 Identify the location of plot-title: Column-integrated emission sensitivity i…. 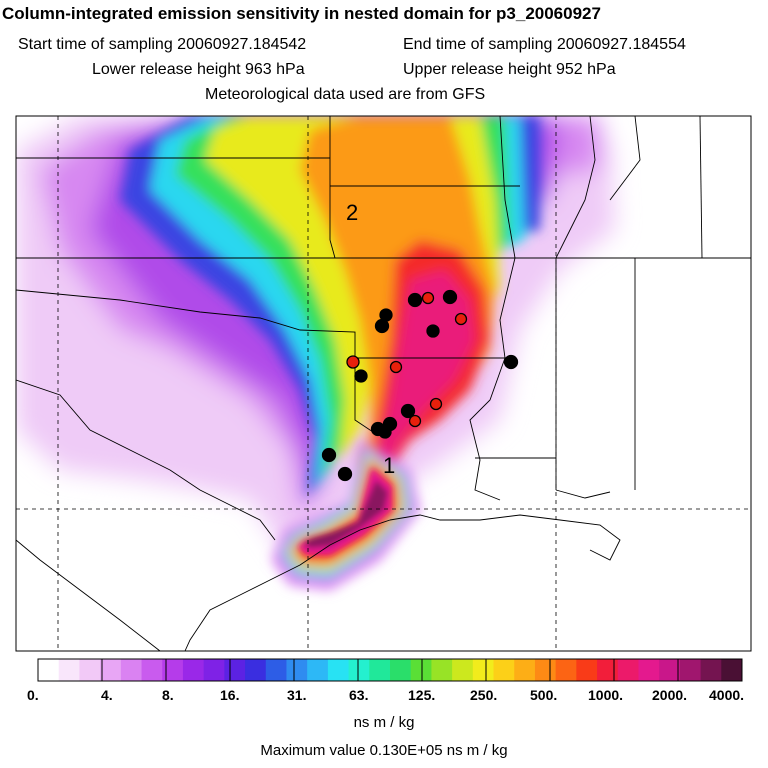
(301, 13).